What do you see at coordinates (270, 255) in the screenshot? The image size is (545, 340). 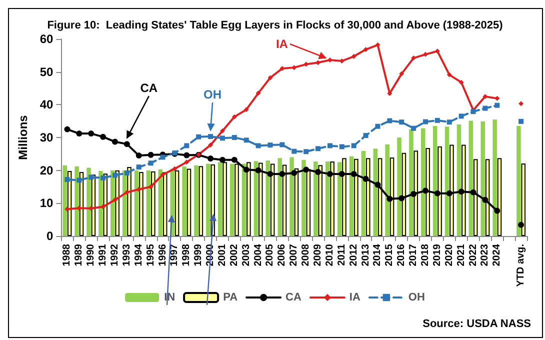 I see `x-tick-label: 2005` at bounding box center [270, 255].